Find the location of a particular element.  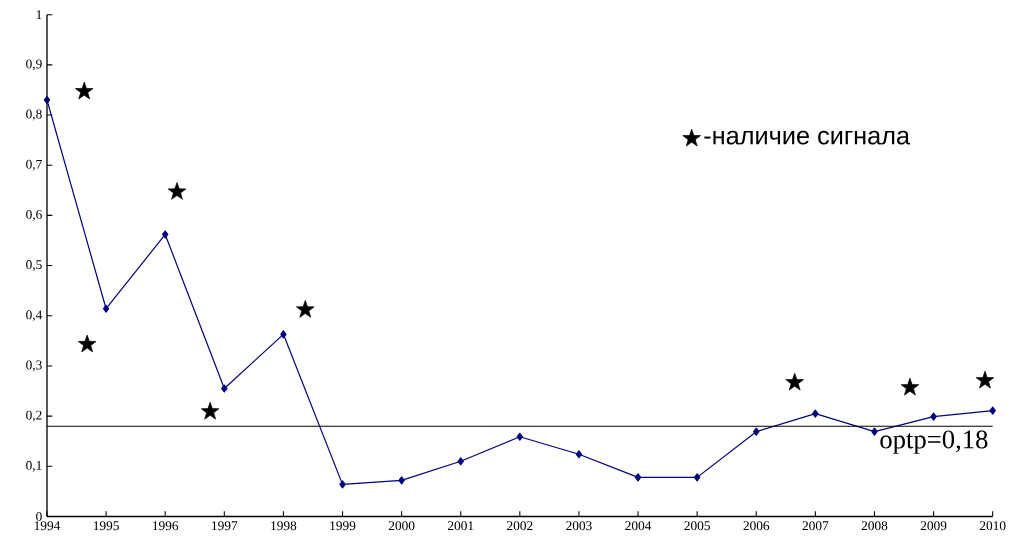

x-tick-label: 1994 is located at coordinates (47, 525).